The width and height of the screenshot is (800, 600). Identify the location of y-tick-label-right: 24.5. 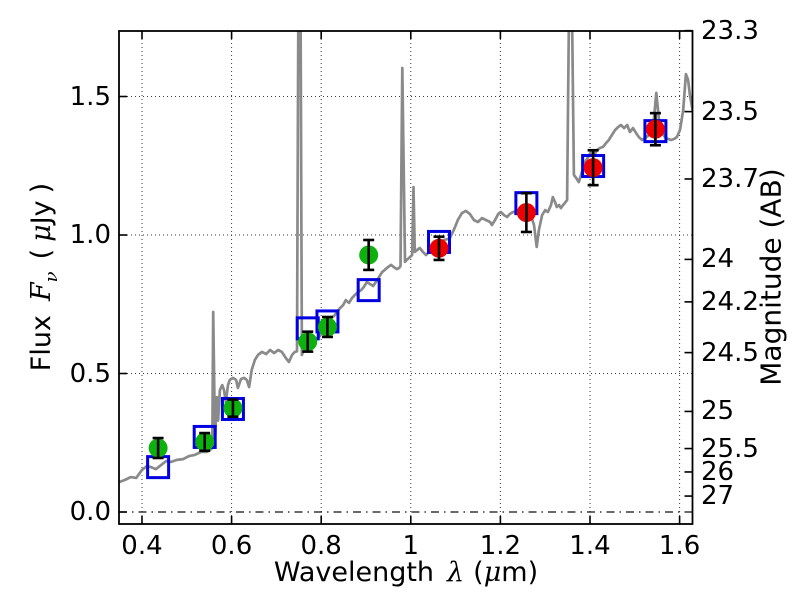
(730, 352).